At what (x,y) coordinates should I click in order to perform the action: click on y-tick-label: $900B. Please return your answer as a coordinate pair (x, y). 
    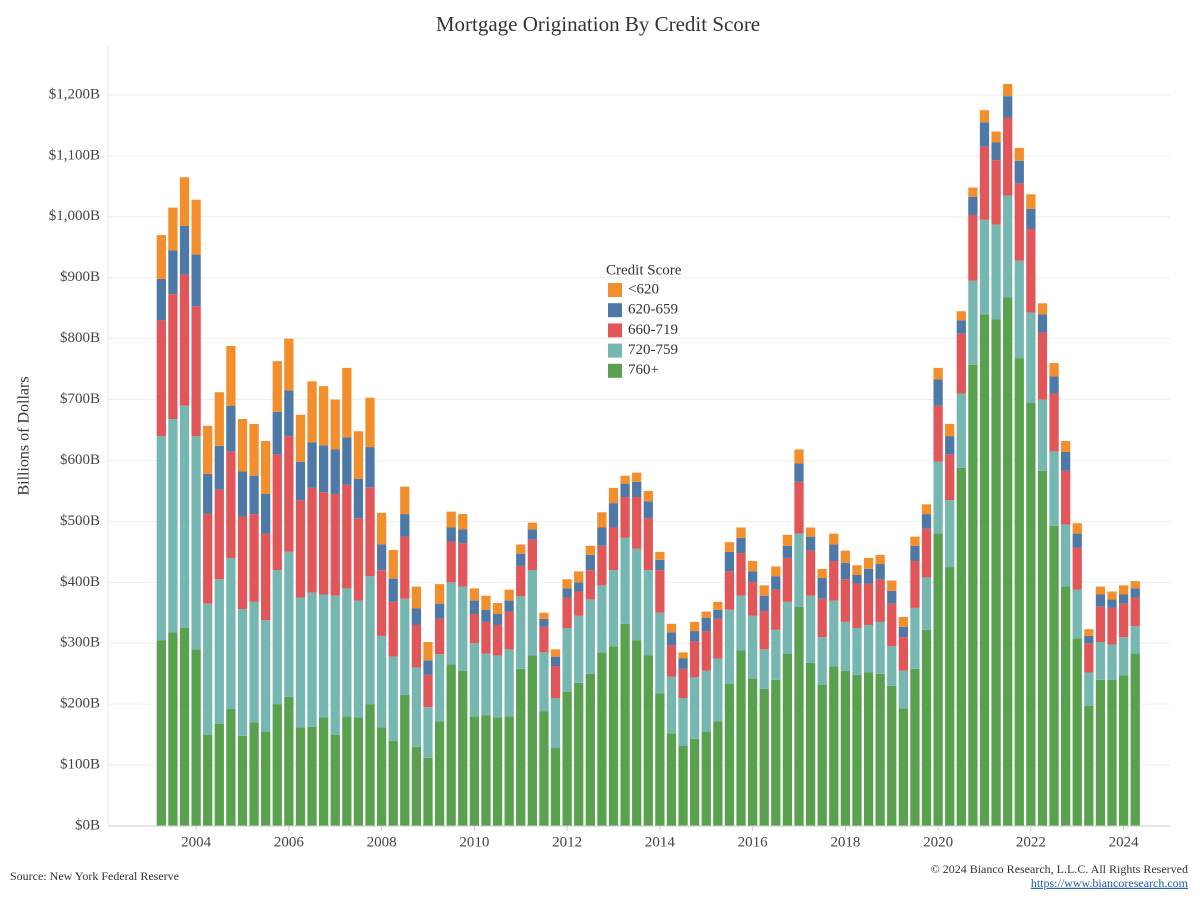
    Looking at the image, I should click on (80, 277).